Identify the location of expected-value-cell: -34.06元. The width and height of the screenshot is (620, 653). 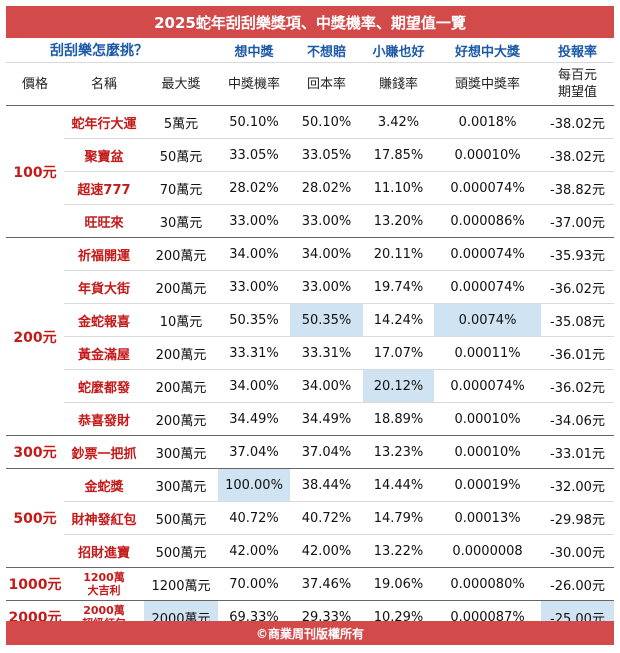
(578, 419).